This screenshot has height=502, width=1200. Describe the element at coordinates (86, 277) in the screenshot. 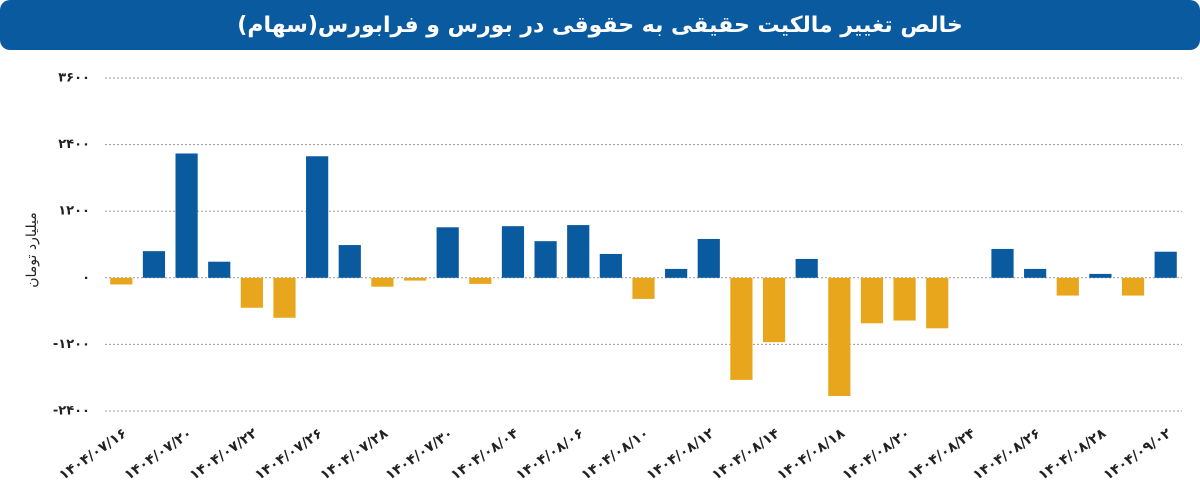

I see `y-tick-label: ۰` at that location.